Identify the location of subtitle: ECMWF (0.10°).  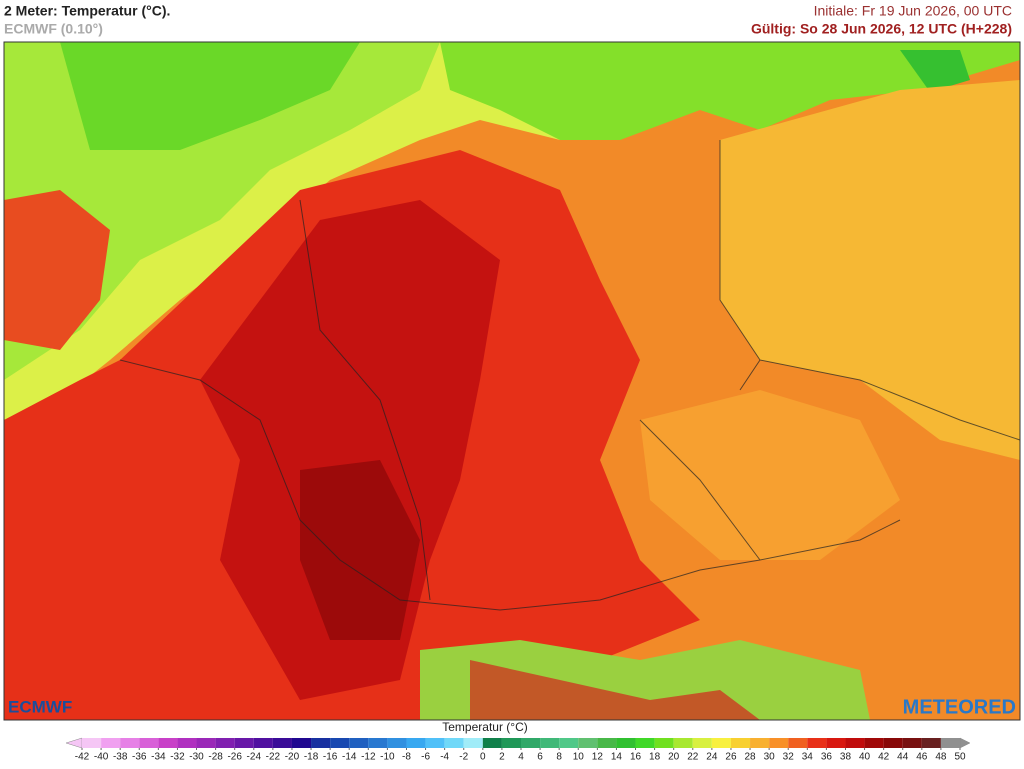
(53, 29).